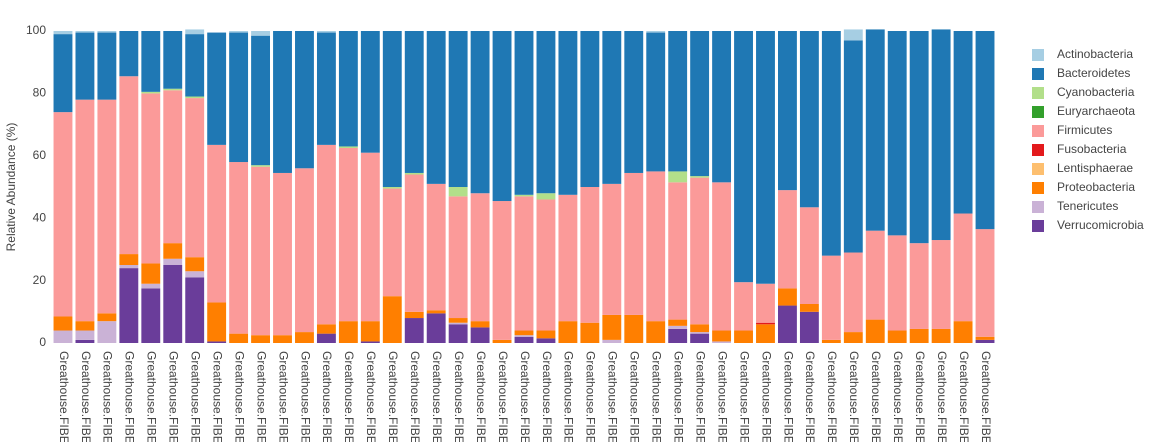  Describe the element at coordinates (1087, 206) in the screenshot. I see `legend-label: Tenericutes` at that location.